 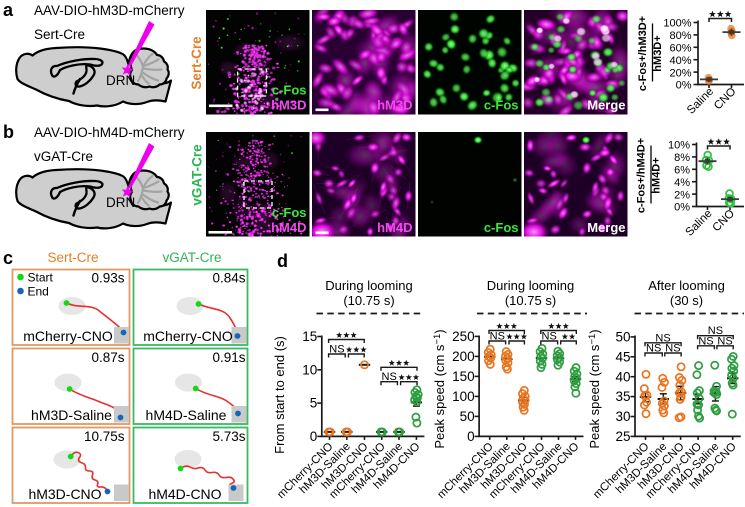 What do you see at coordinates (686, 285) in the screenshot?
I see `svg-text: After looming` at bounding box center [686, 285].